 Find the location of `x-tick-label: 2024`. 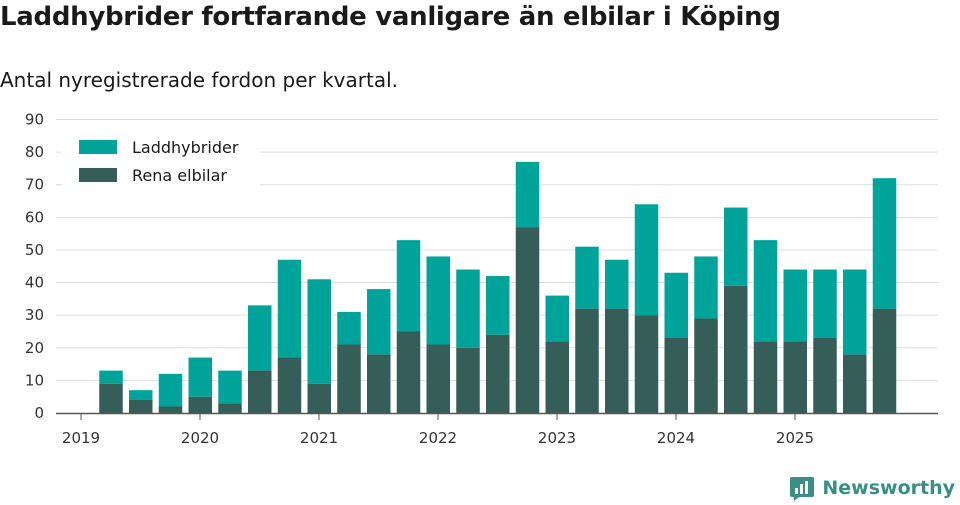

x-tick-label: 2024 is located at coordinates (676, 438).